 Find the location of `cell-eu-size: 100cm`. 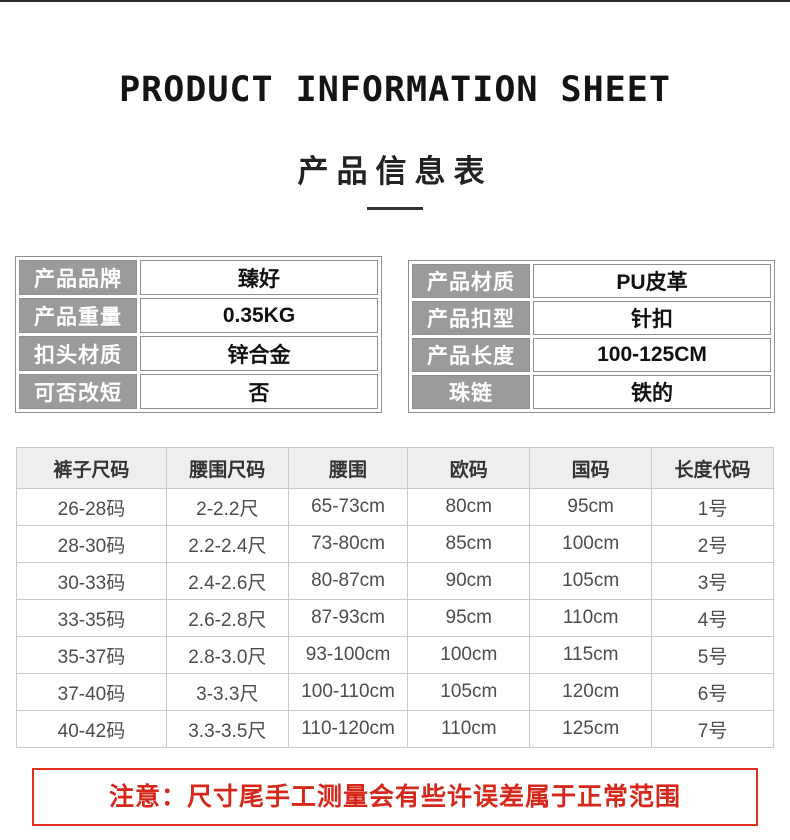

cell-eu-size: 100cm is located at coordinates (469, 655).